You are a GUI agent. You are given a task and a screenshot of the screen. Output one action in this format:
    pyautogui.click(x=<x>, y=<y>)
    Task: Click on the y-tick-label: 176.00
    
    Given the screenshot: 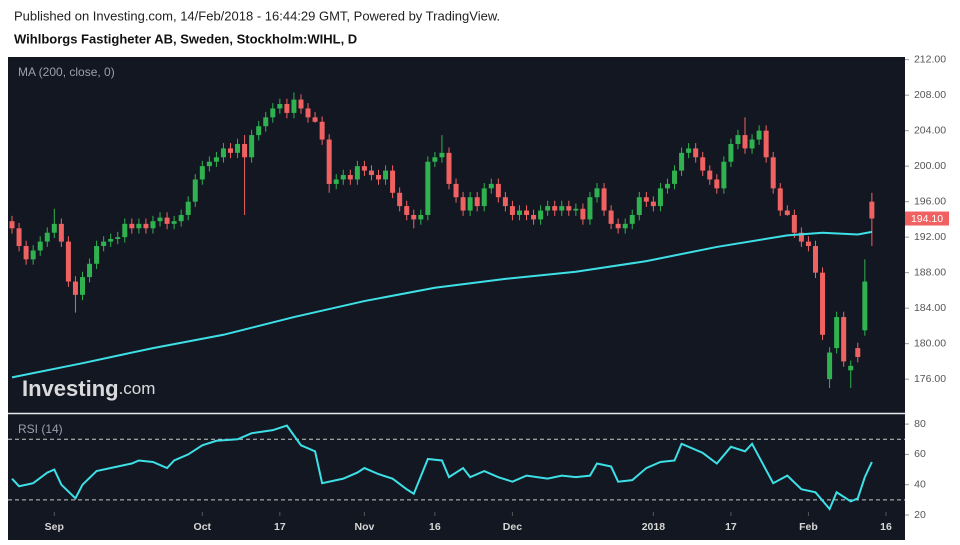 What is the action you would take?
    pyautogui.click(x=930, y=379)
    